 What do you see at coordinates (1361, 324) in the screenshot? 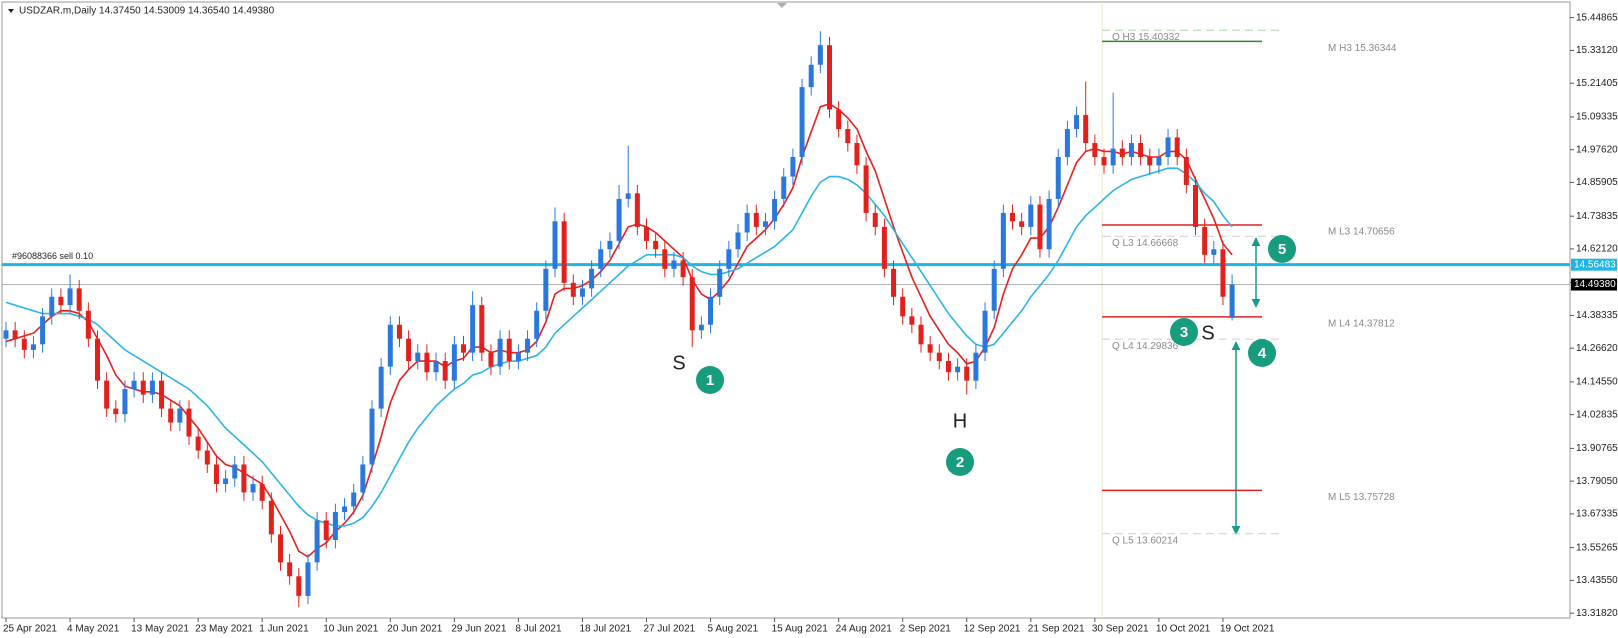
I see `pivot-label: M L4 14.37812` at bounding box center [1361, 324].